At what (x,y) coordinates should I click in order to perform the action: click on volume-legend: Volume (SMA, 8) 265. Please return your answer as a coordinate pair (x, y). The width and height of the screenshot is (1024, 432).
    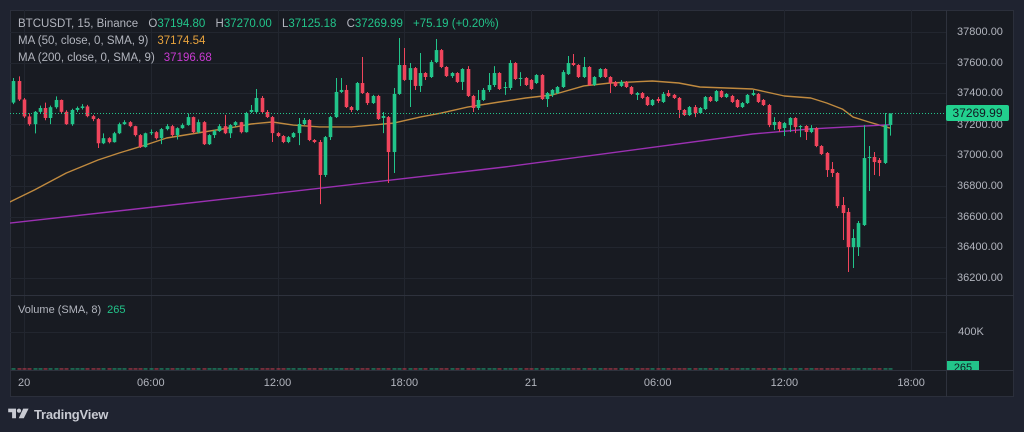
    Looking at the image, I should click on (72, 310).